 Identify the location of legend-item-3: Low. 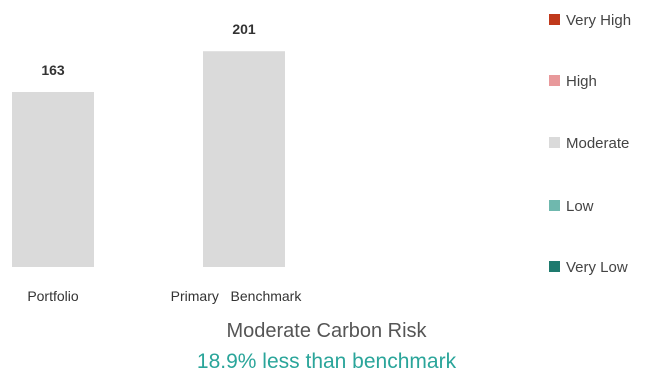
(571, 206).